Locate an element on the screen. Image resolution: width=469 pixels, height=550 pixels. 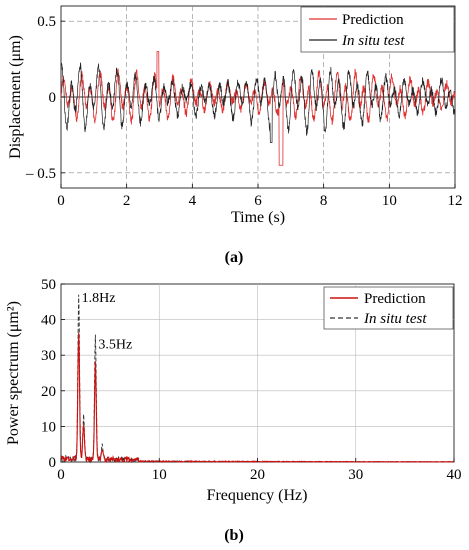
y-tick-label: 40 is located at coordinates (48, 321).